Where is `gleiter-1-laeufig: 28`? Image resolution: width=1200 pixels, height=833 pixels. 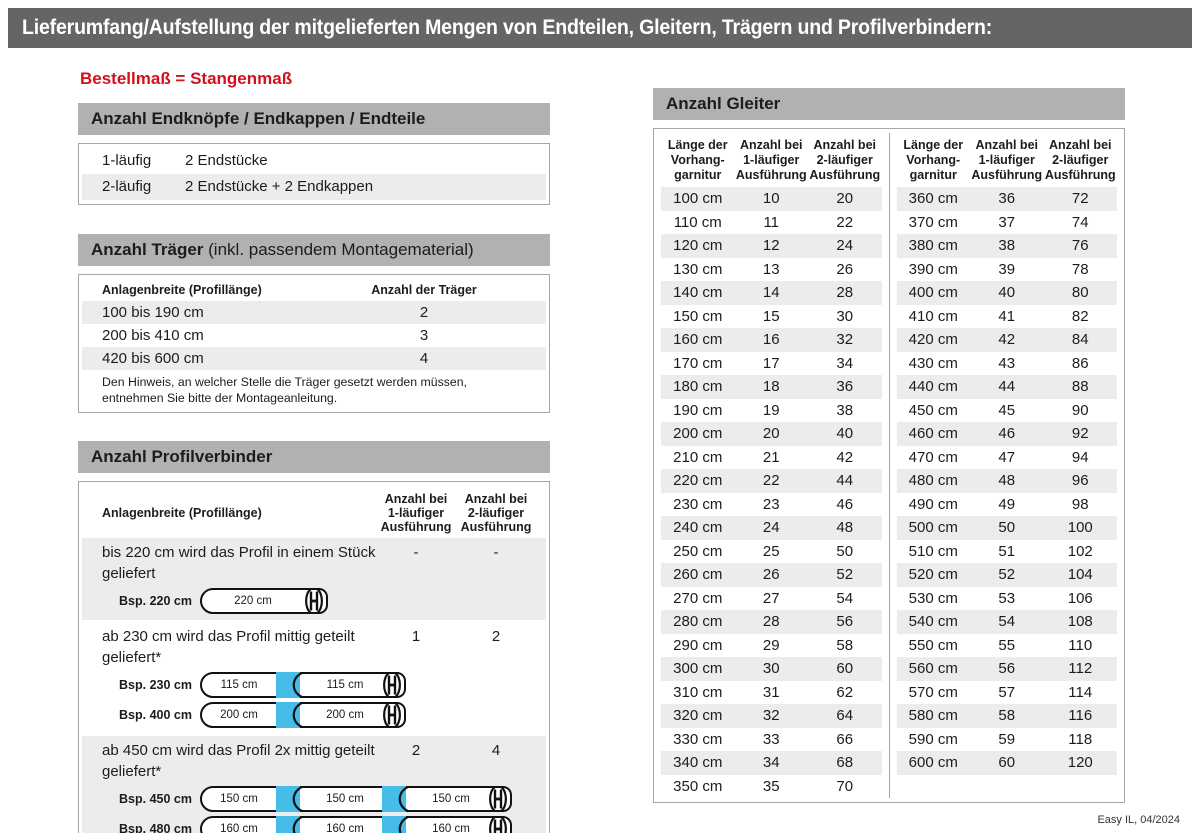 gleiter-1-laeufig: 28 is located at coordinates (771, 621).